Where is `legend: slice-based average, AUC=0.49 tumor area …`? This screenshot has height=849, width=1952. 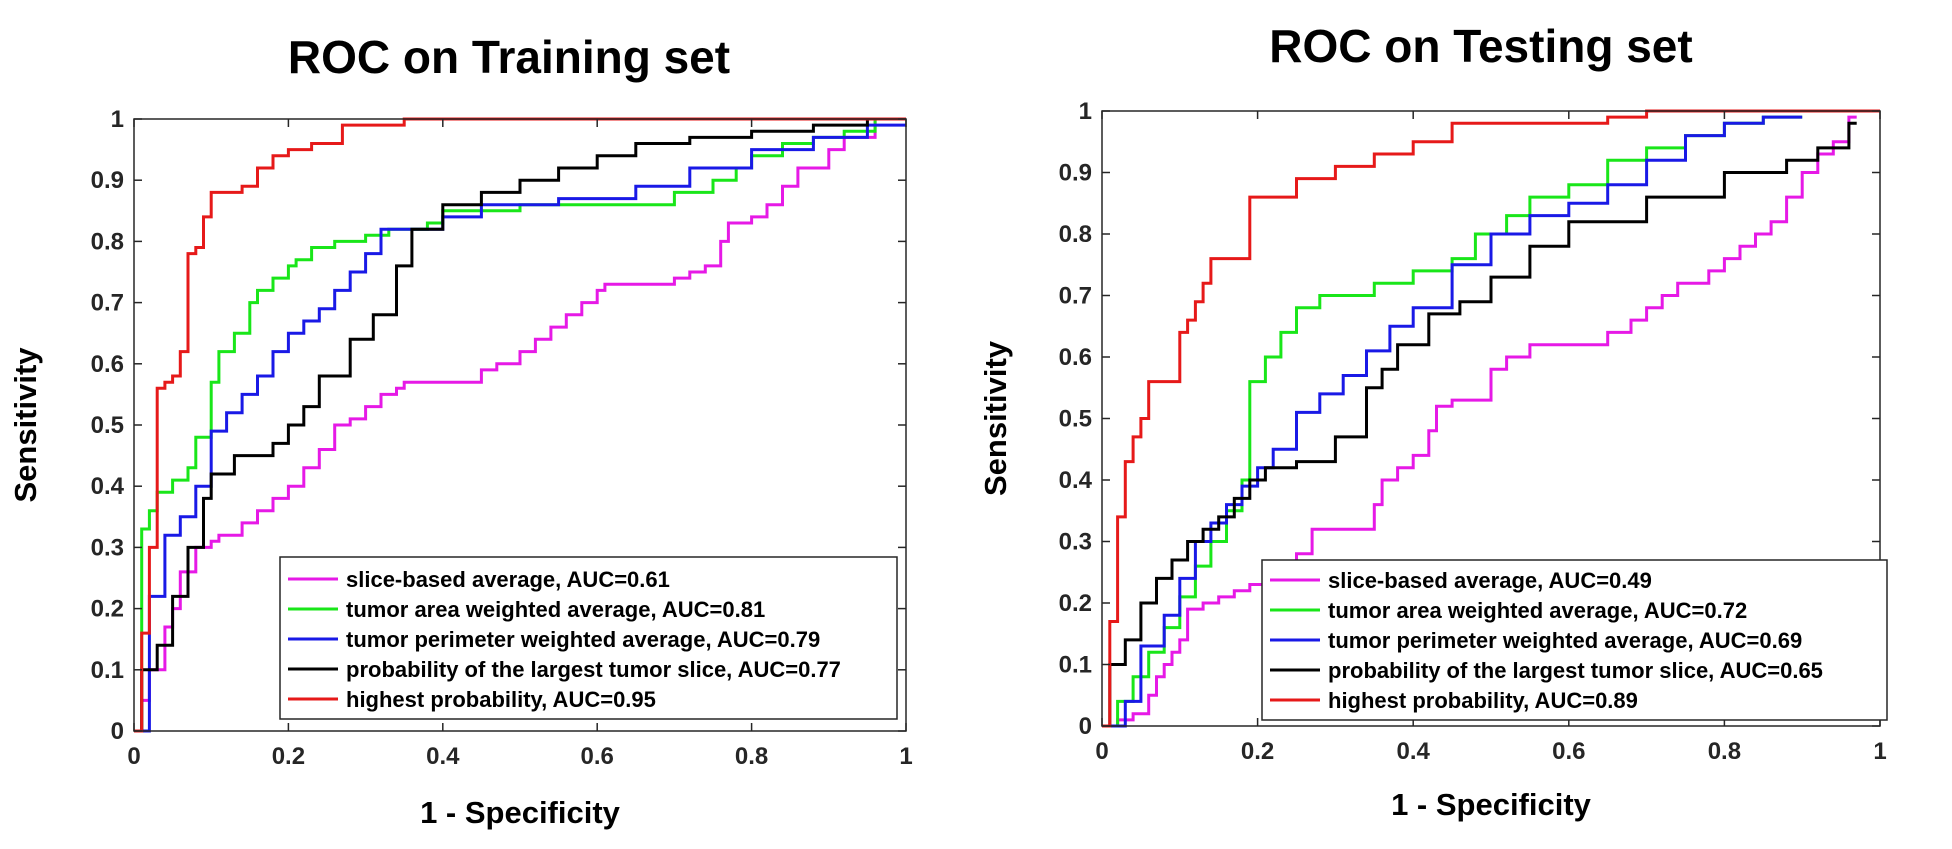
legend: slice-based average, AUC=0.49 tumor area … is located at coordinates (1574, 640).